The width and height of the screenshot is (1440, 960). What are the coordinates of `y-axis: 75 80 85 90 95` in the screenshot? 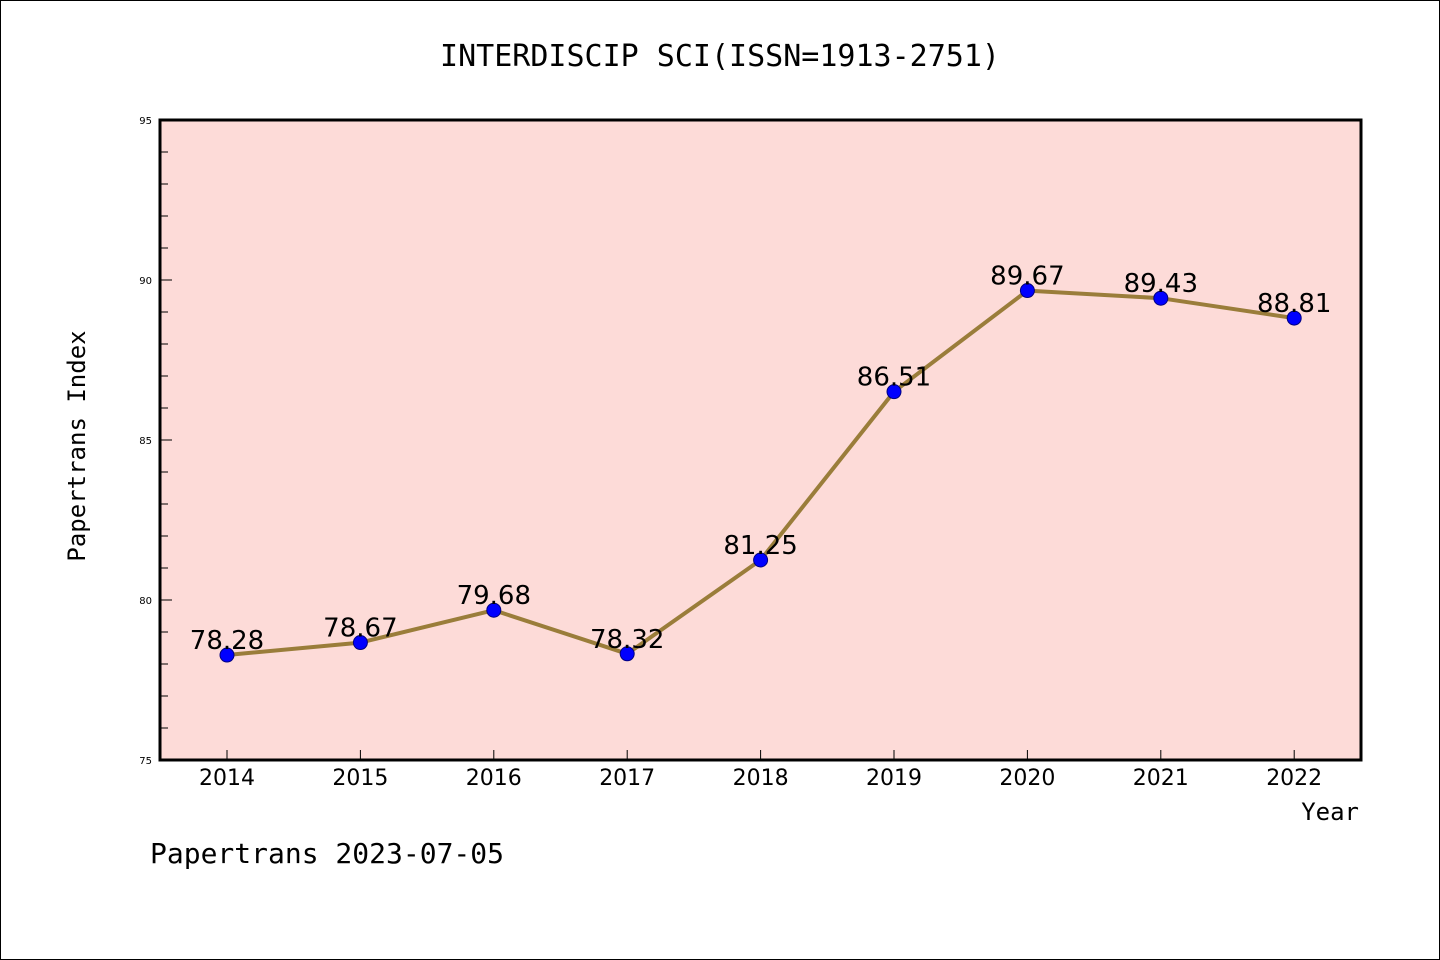 It's located at (155, 441).